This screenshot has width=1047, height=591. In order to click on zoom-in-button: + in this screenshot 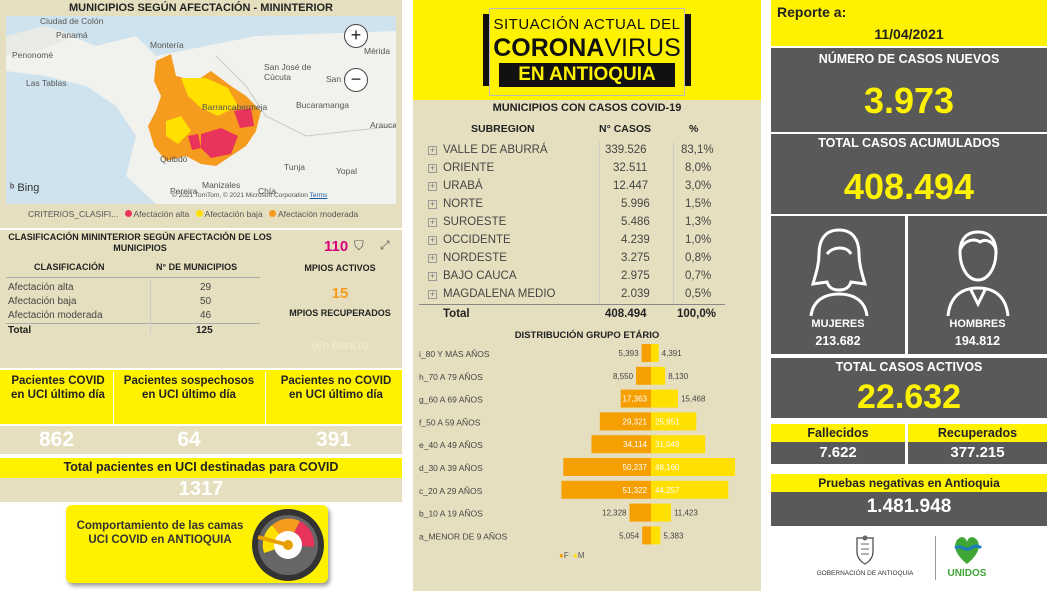, I will do `click(356, 36)`.